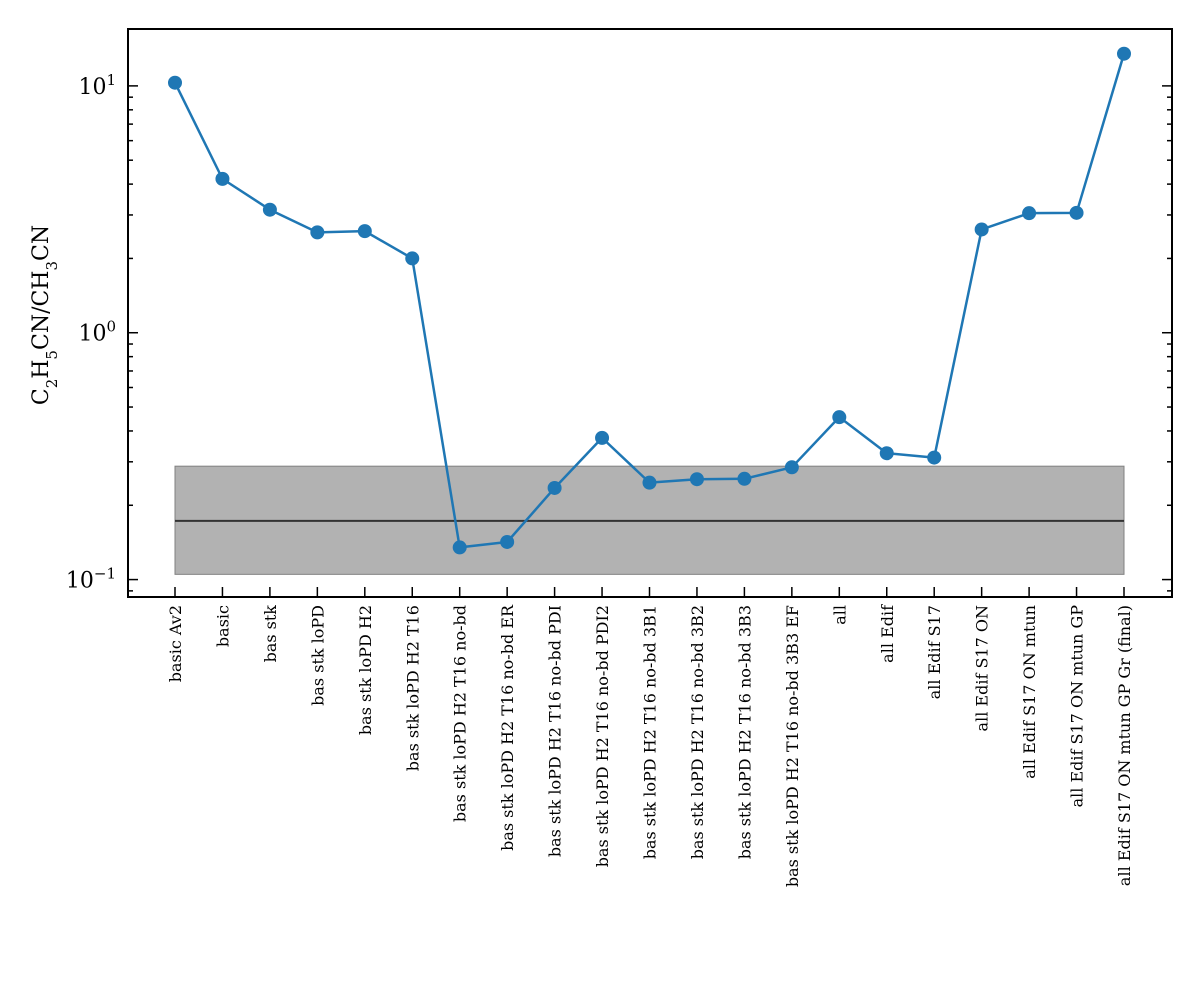  I want to click on x-tick-label: basic, so click(222, 626).